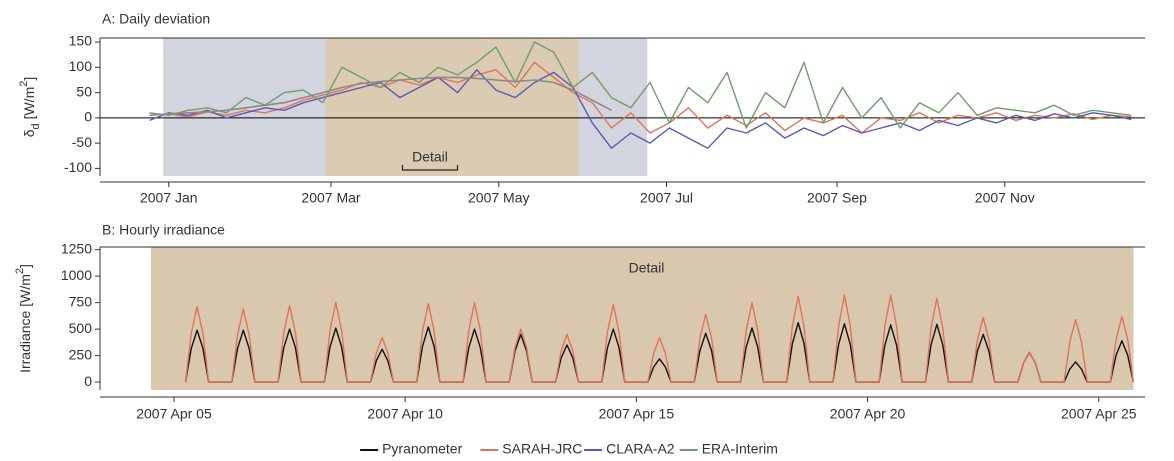 Image resolution: width=1174 pixels, height=461 pixels. What do you see at coordinates (169, 198) in the screenshot?
I see `x-tick-label: 2007 Jan` at bounding box center [169, 198].